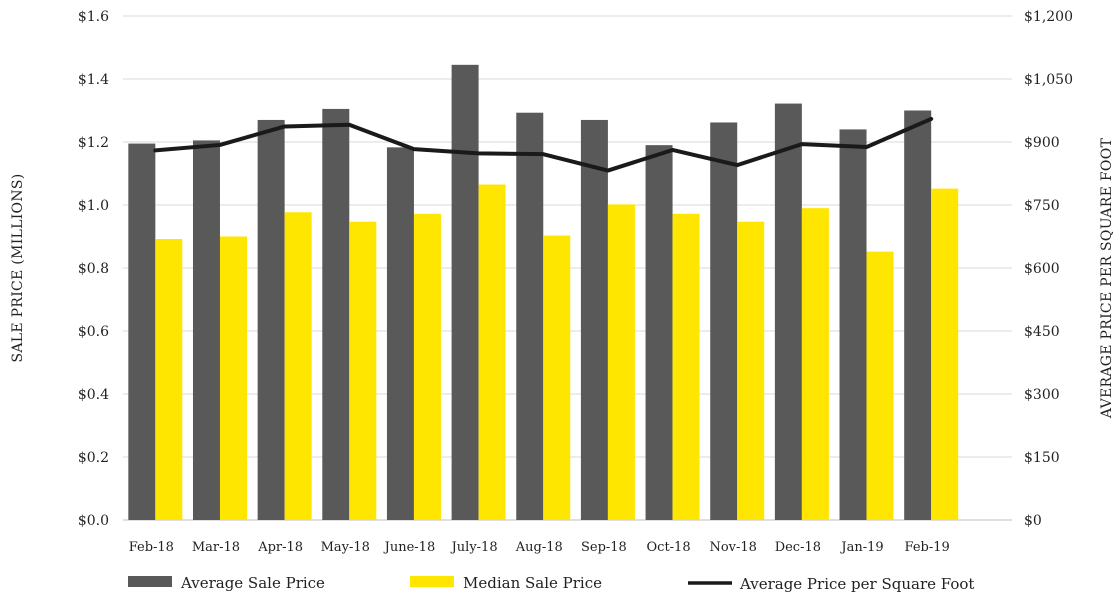 This screenshot has width=1116, height=592. I want to click on y2-tick-label: $1,050, so click(1048, 80).